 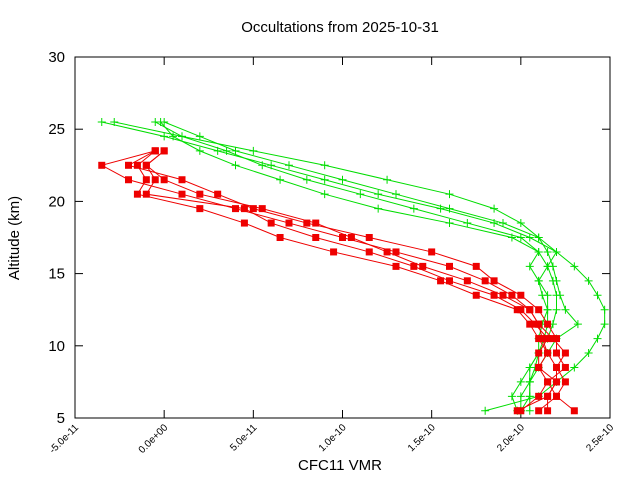 I want to click on y-tick-label: 15, so click(x=56, y=274).